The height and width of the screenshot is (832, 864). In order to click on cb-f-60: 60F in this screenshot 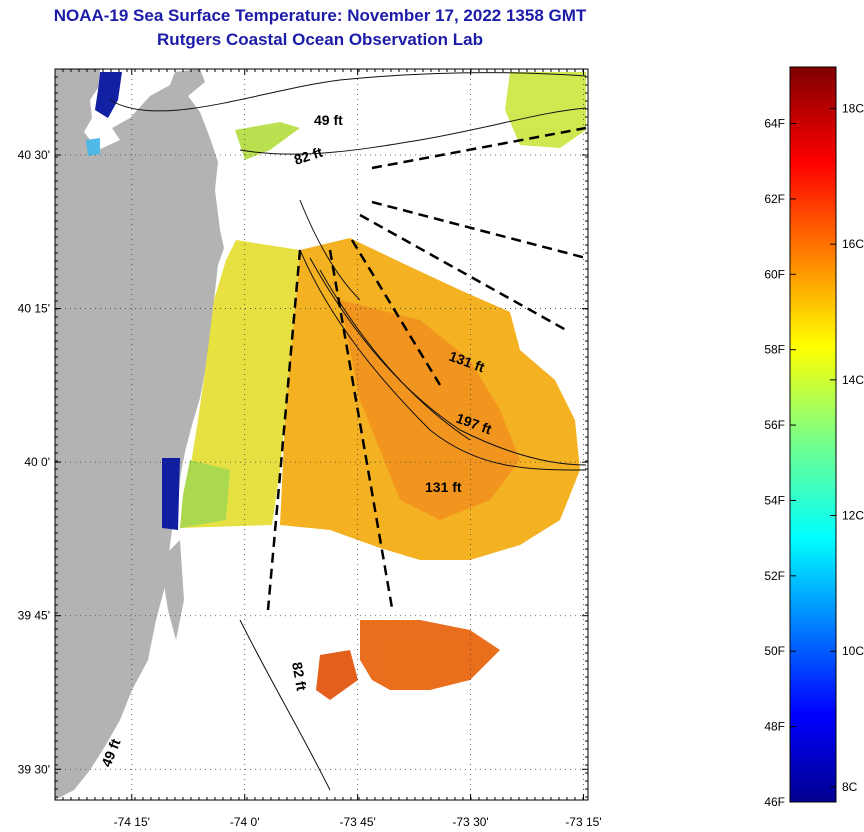, I will do `click(774, 274)`.